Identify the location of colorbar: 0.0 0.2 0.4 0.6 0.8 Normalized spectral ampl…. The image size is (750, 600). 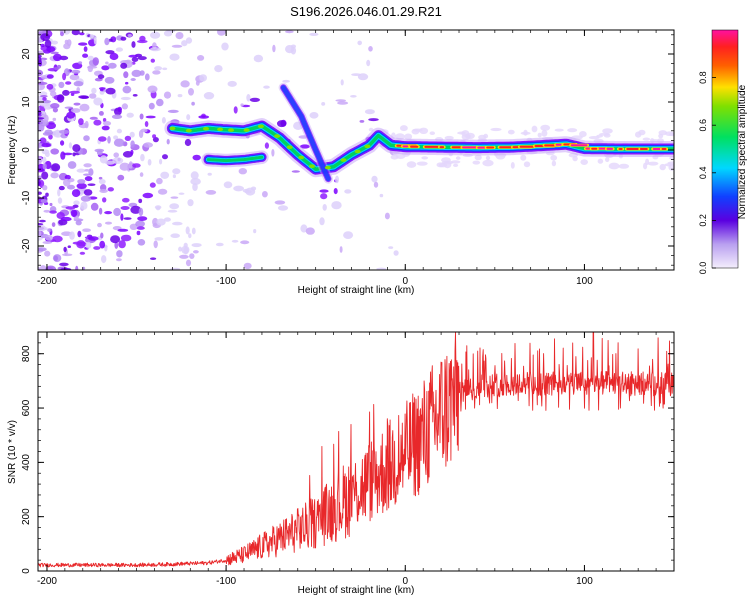
(723, 152).